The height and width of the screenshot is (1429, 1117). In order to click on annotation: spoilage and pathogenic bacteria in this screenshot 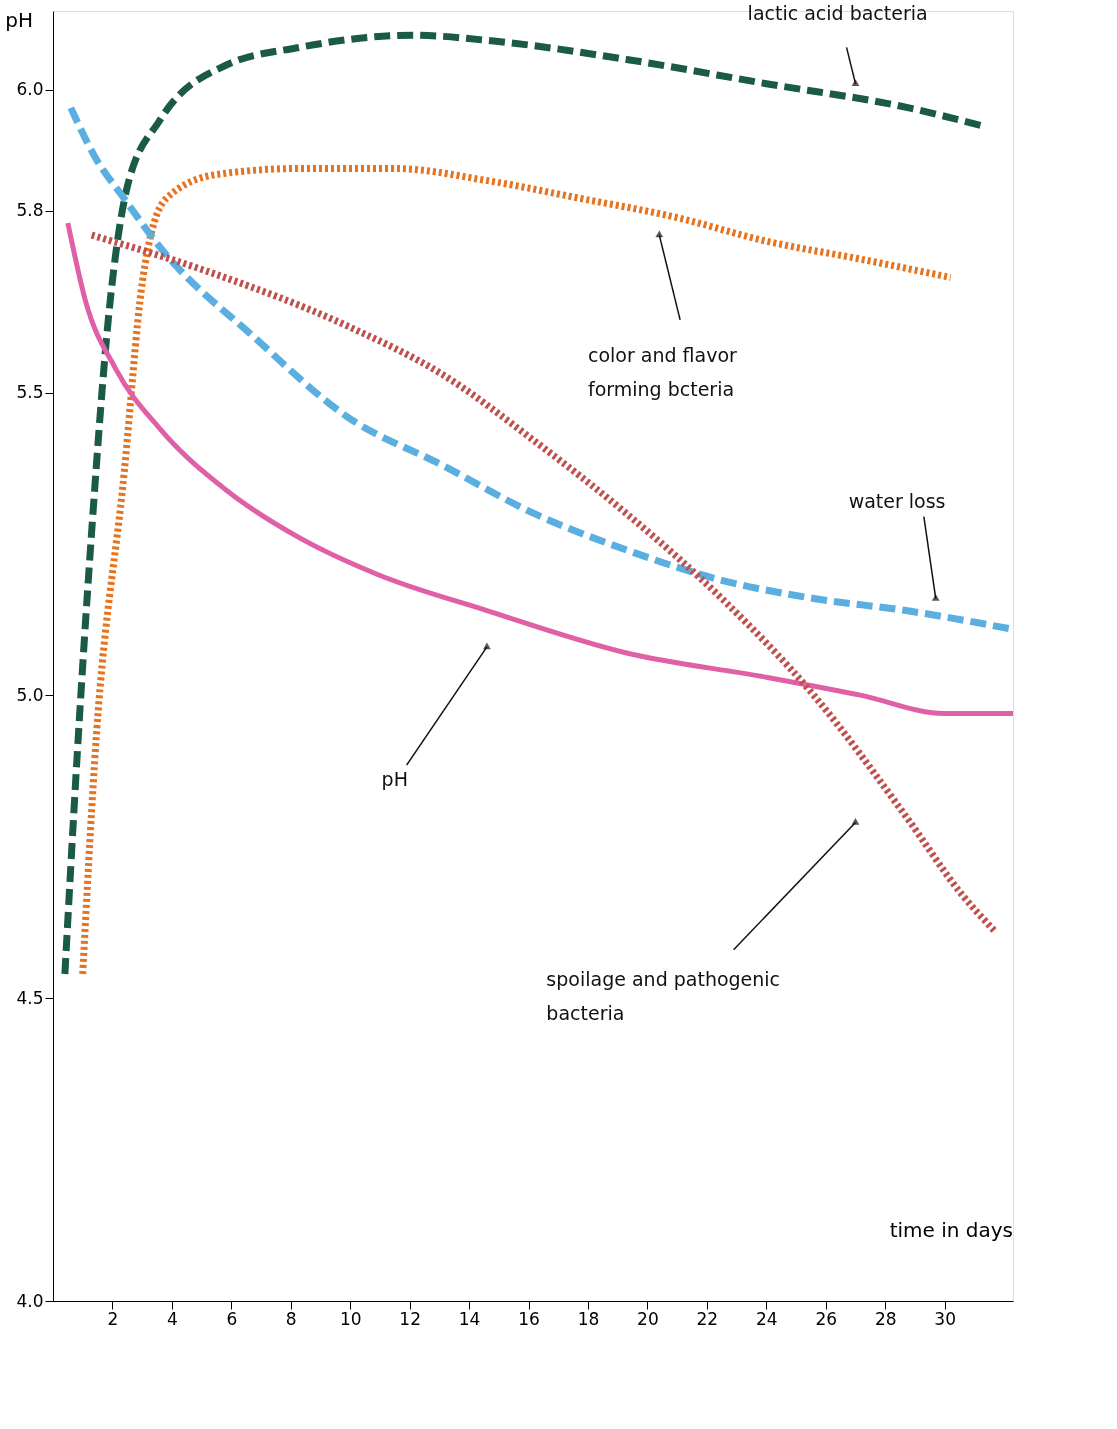, I will do `click(663, 996)`.